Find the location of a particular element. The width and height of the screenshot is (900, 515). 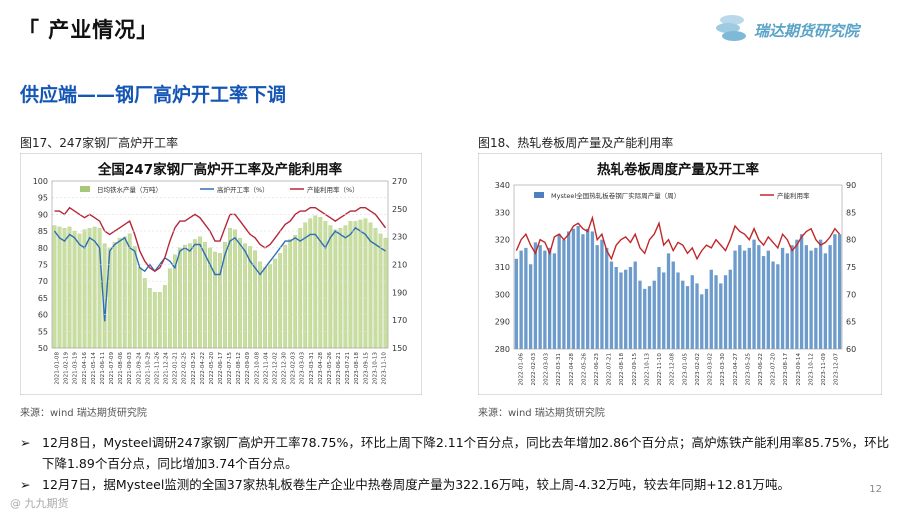

chart-title: 热轧卷板周度产量及开工率 is located at coordinates (678, 169).